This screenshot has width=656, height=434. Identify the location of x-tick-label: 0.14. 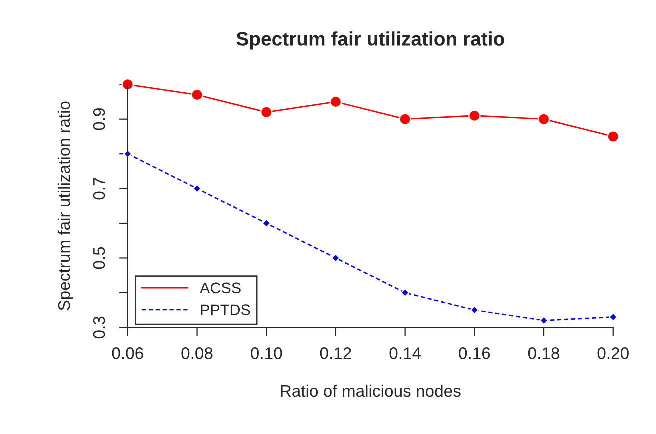
(406, 354).